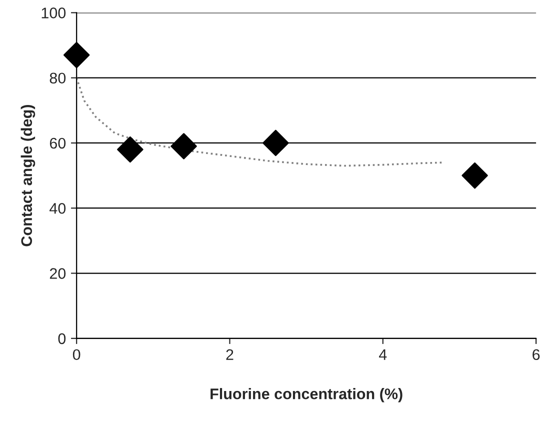 The height and width of the screenshot is (423, 547). I want to click on y-axis-title: Contact angle (deg), so click(28, 175).